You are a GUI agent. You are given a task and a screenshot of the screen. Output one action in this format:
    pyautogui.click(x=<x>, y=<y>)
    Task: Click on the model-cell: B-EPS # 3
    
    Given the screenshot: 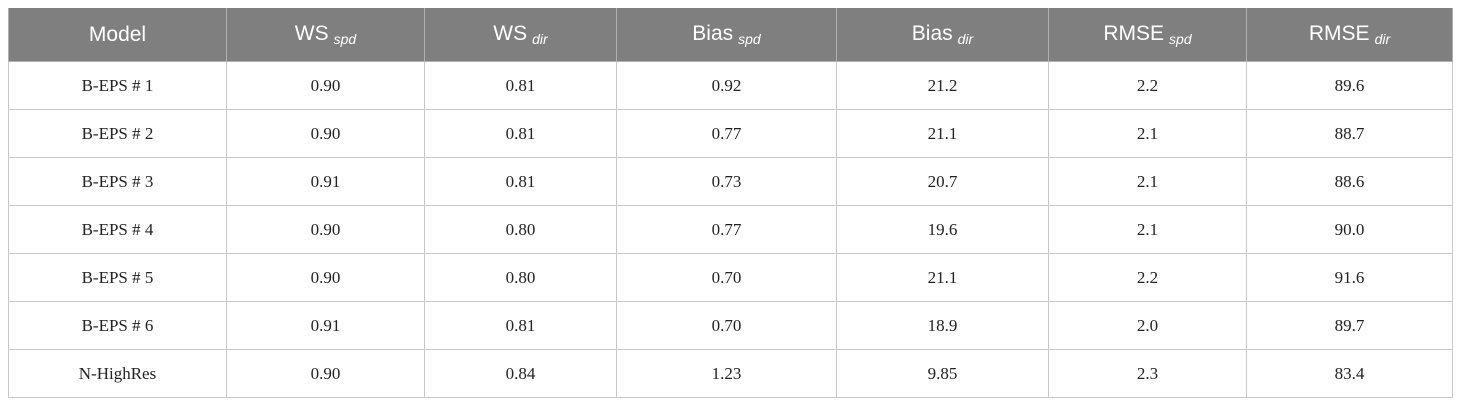 What is the action you would take?
    pyautogui.click(x=117, y=181)
    